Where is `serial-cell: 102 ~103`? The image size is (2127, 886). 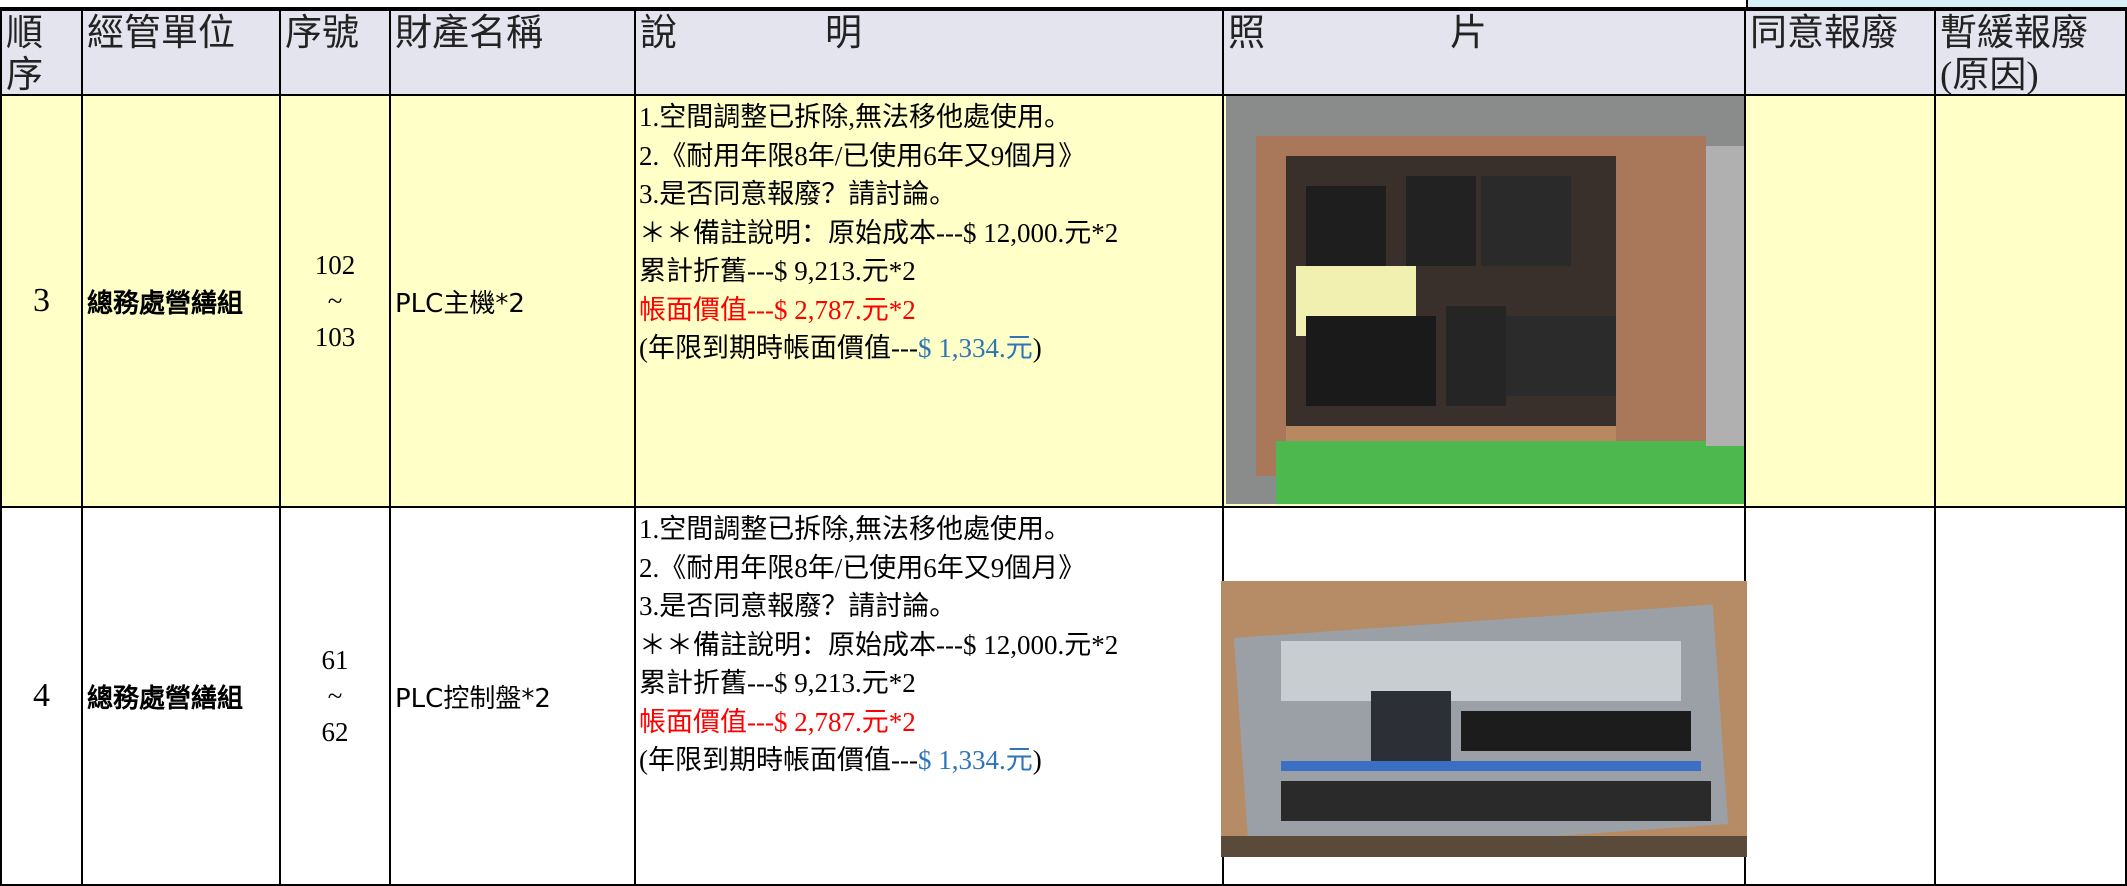
serial-cell: 102 ~103 is located at coordinates (336, 302).